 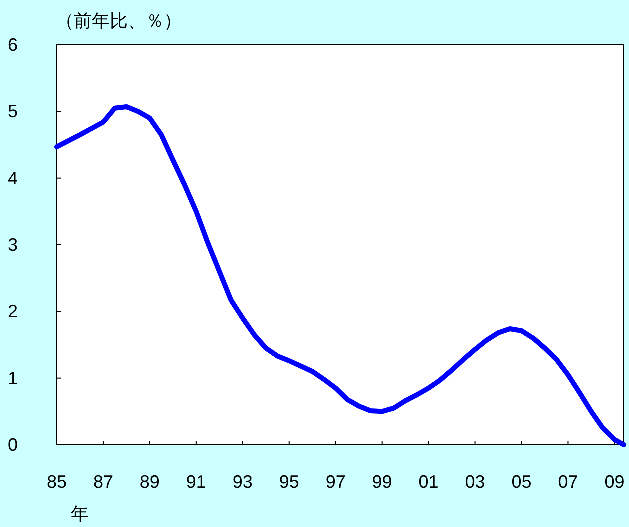 I want to click on y-tick-label: 4, so click(x=13, y=178).